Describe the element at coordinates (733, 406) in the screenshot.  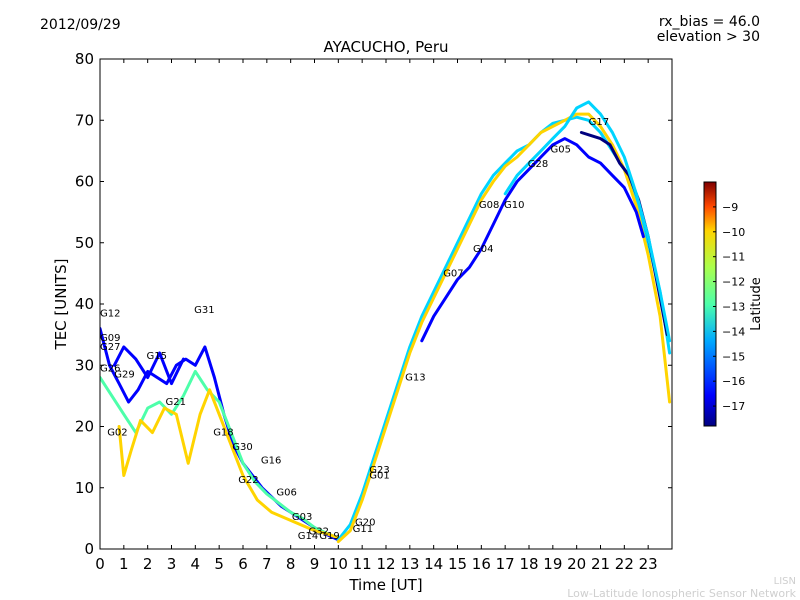
I see `colorbar-tick-label: −17` at that location.